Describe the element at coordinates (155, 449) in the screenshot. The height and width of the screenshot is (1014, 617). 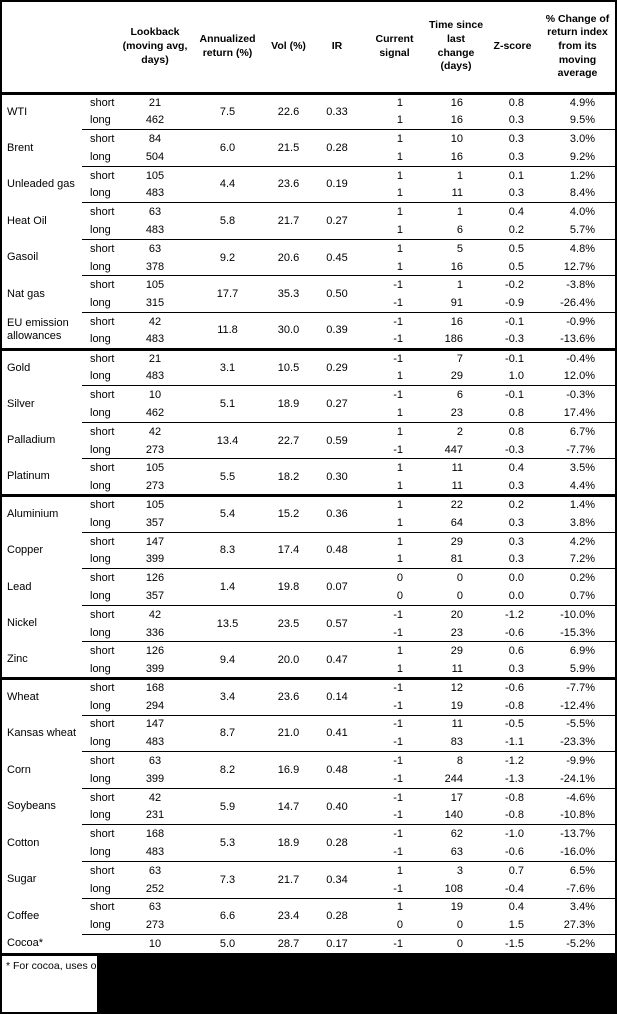
I see `lookback-cell: 273` at that location.